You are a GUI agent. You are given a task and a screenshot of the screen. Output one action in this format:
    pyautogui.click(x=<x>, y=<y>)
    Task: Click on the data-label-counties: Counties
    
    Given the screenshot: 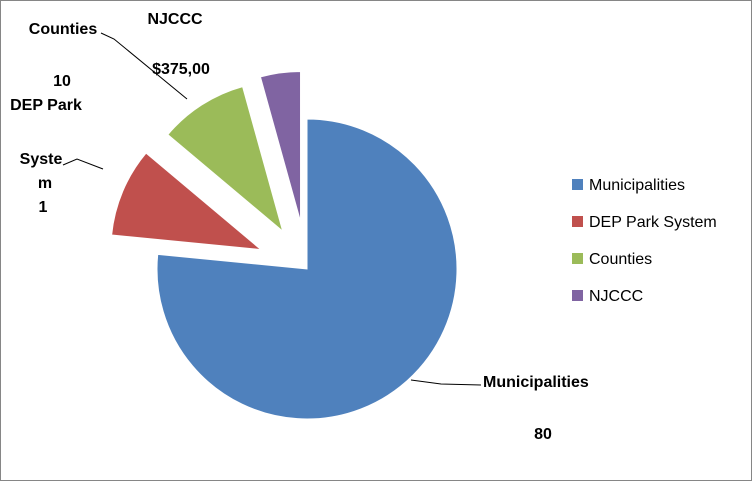 What is the action you would take?
    pyautogui.click(x=63, y=29)
    